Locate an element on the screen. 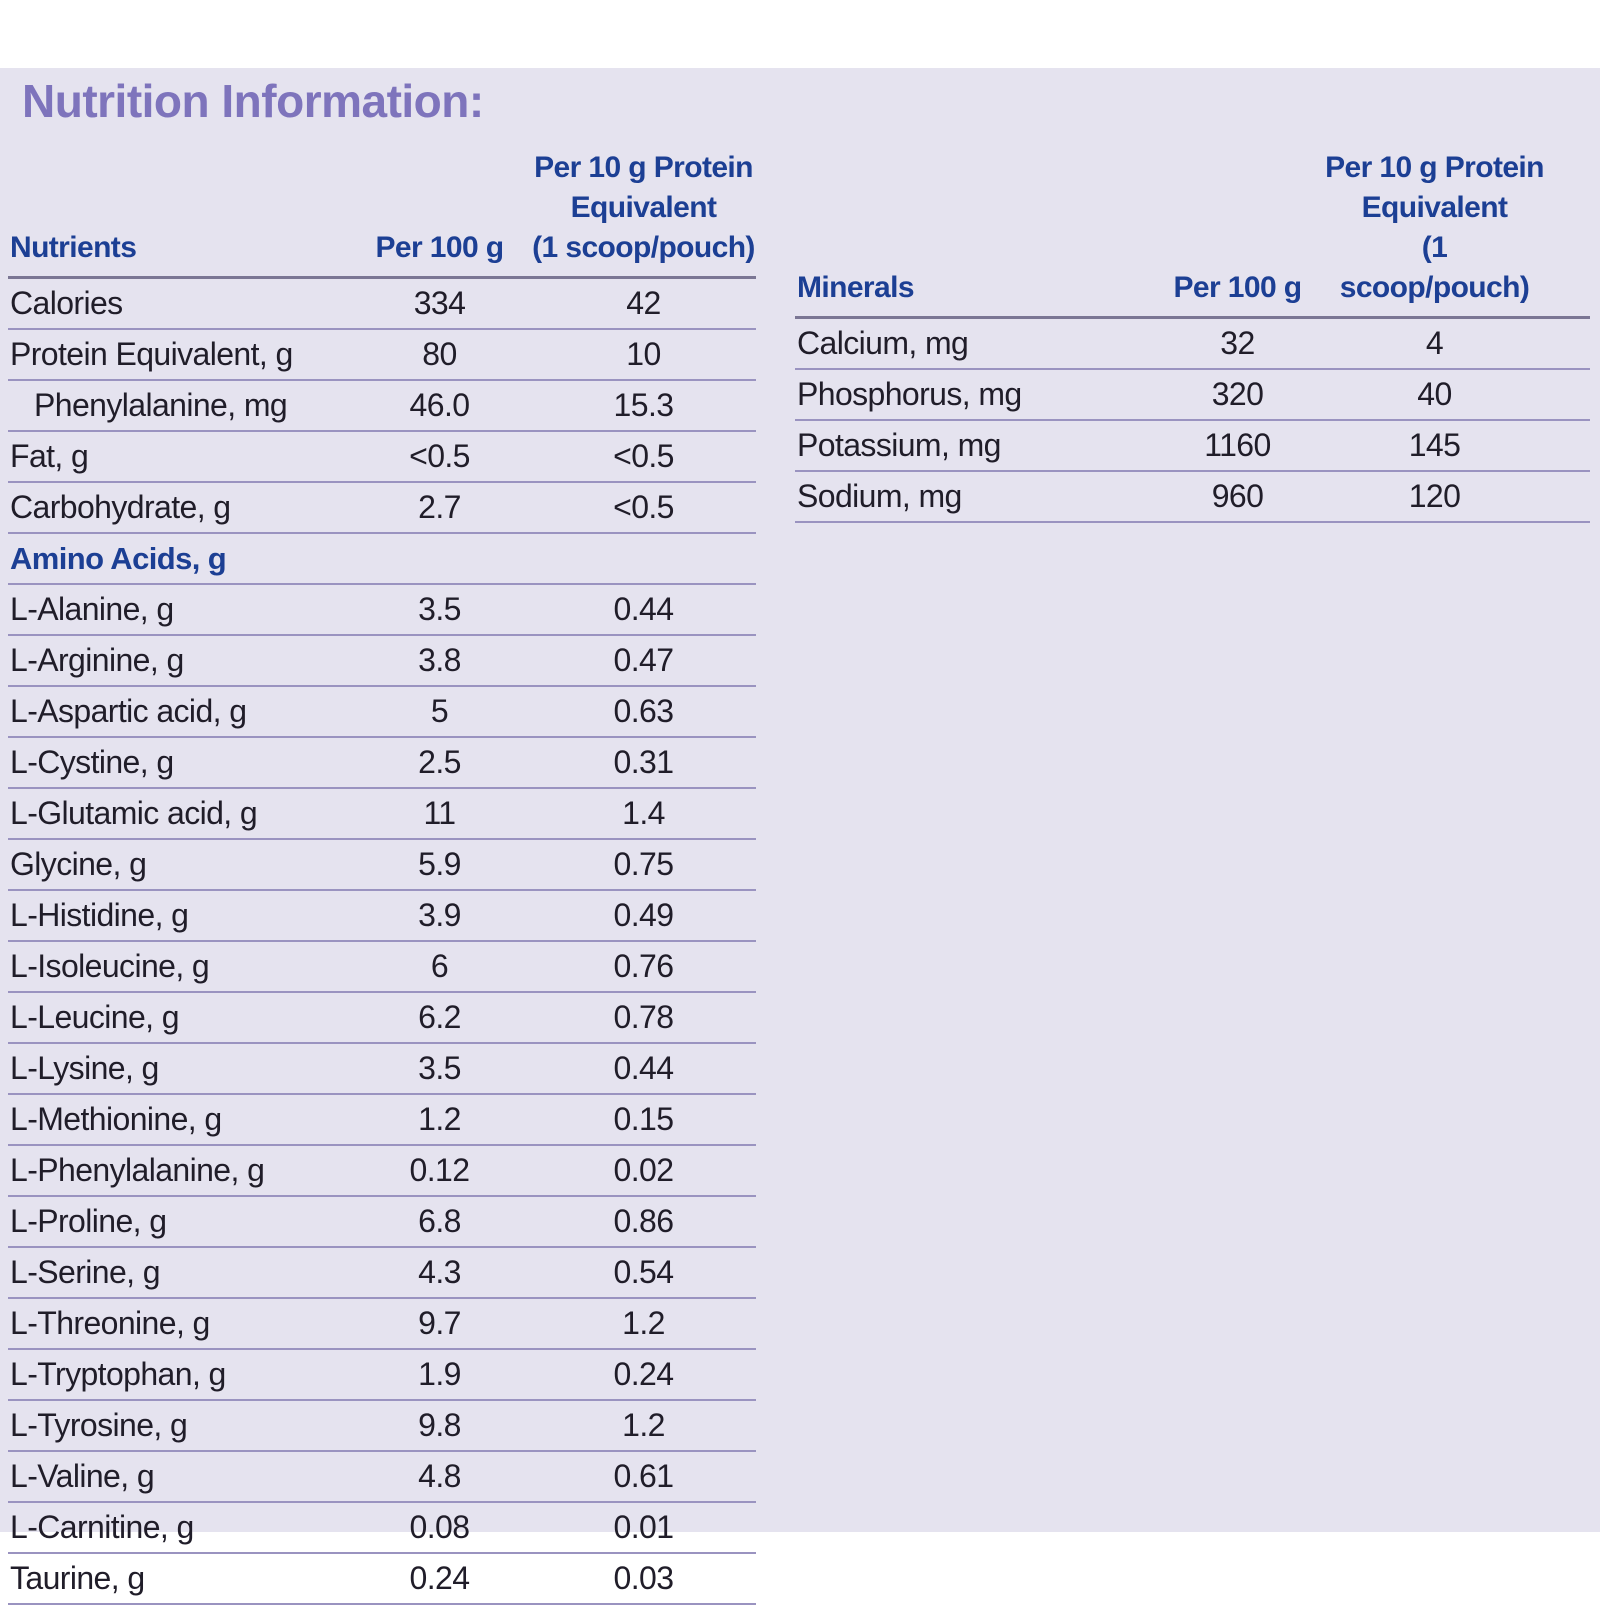  nutrient-label: Fat, g is located at coordinates (178, 457).